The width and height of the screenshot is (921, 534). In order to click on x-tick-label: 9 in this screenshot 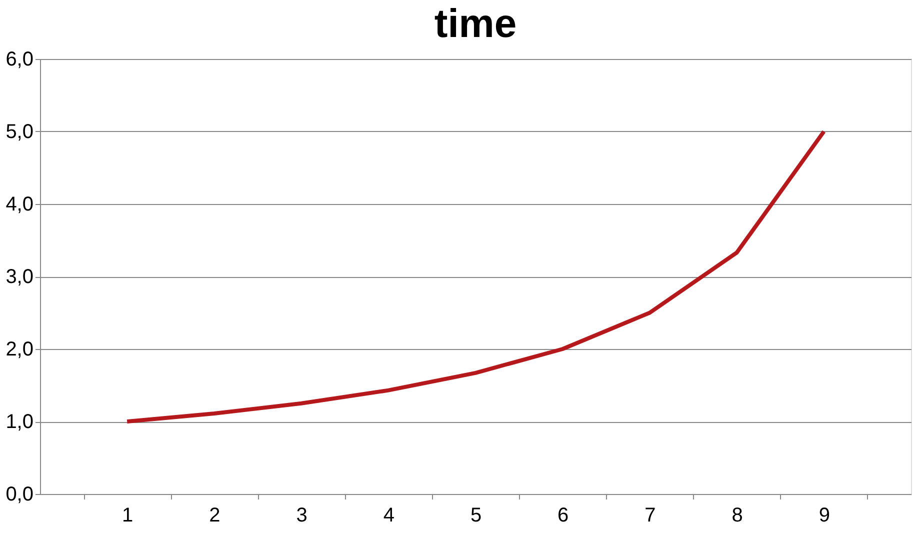, I will do `click(824, 515)`.